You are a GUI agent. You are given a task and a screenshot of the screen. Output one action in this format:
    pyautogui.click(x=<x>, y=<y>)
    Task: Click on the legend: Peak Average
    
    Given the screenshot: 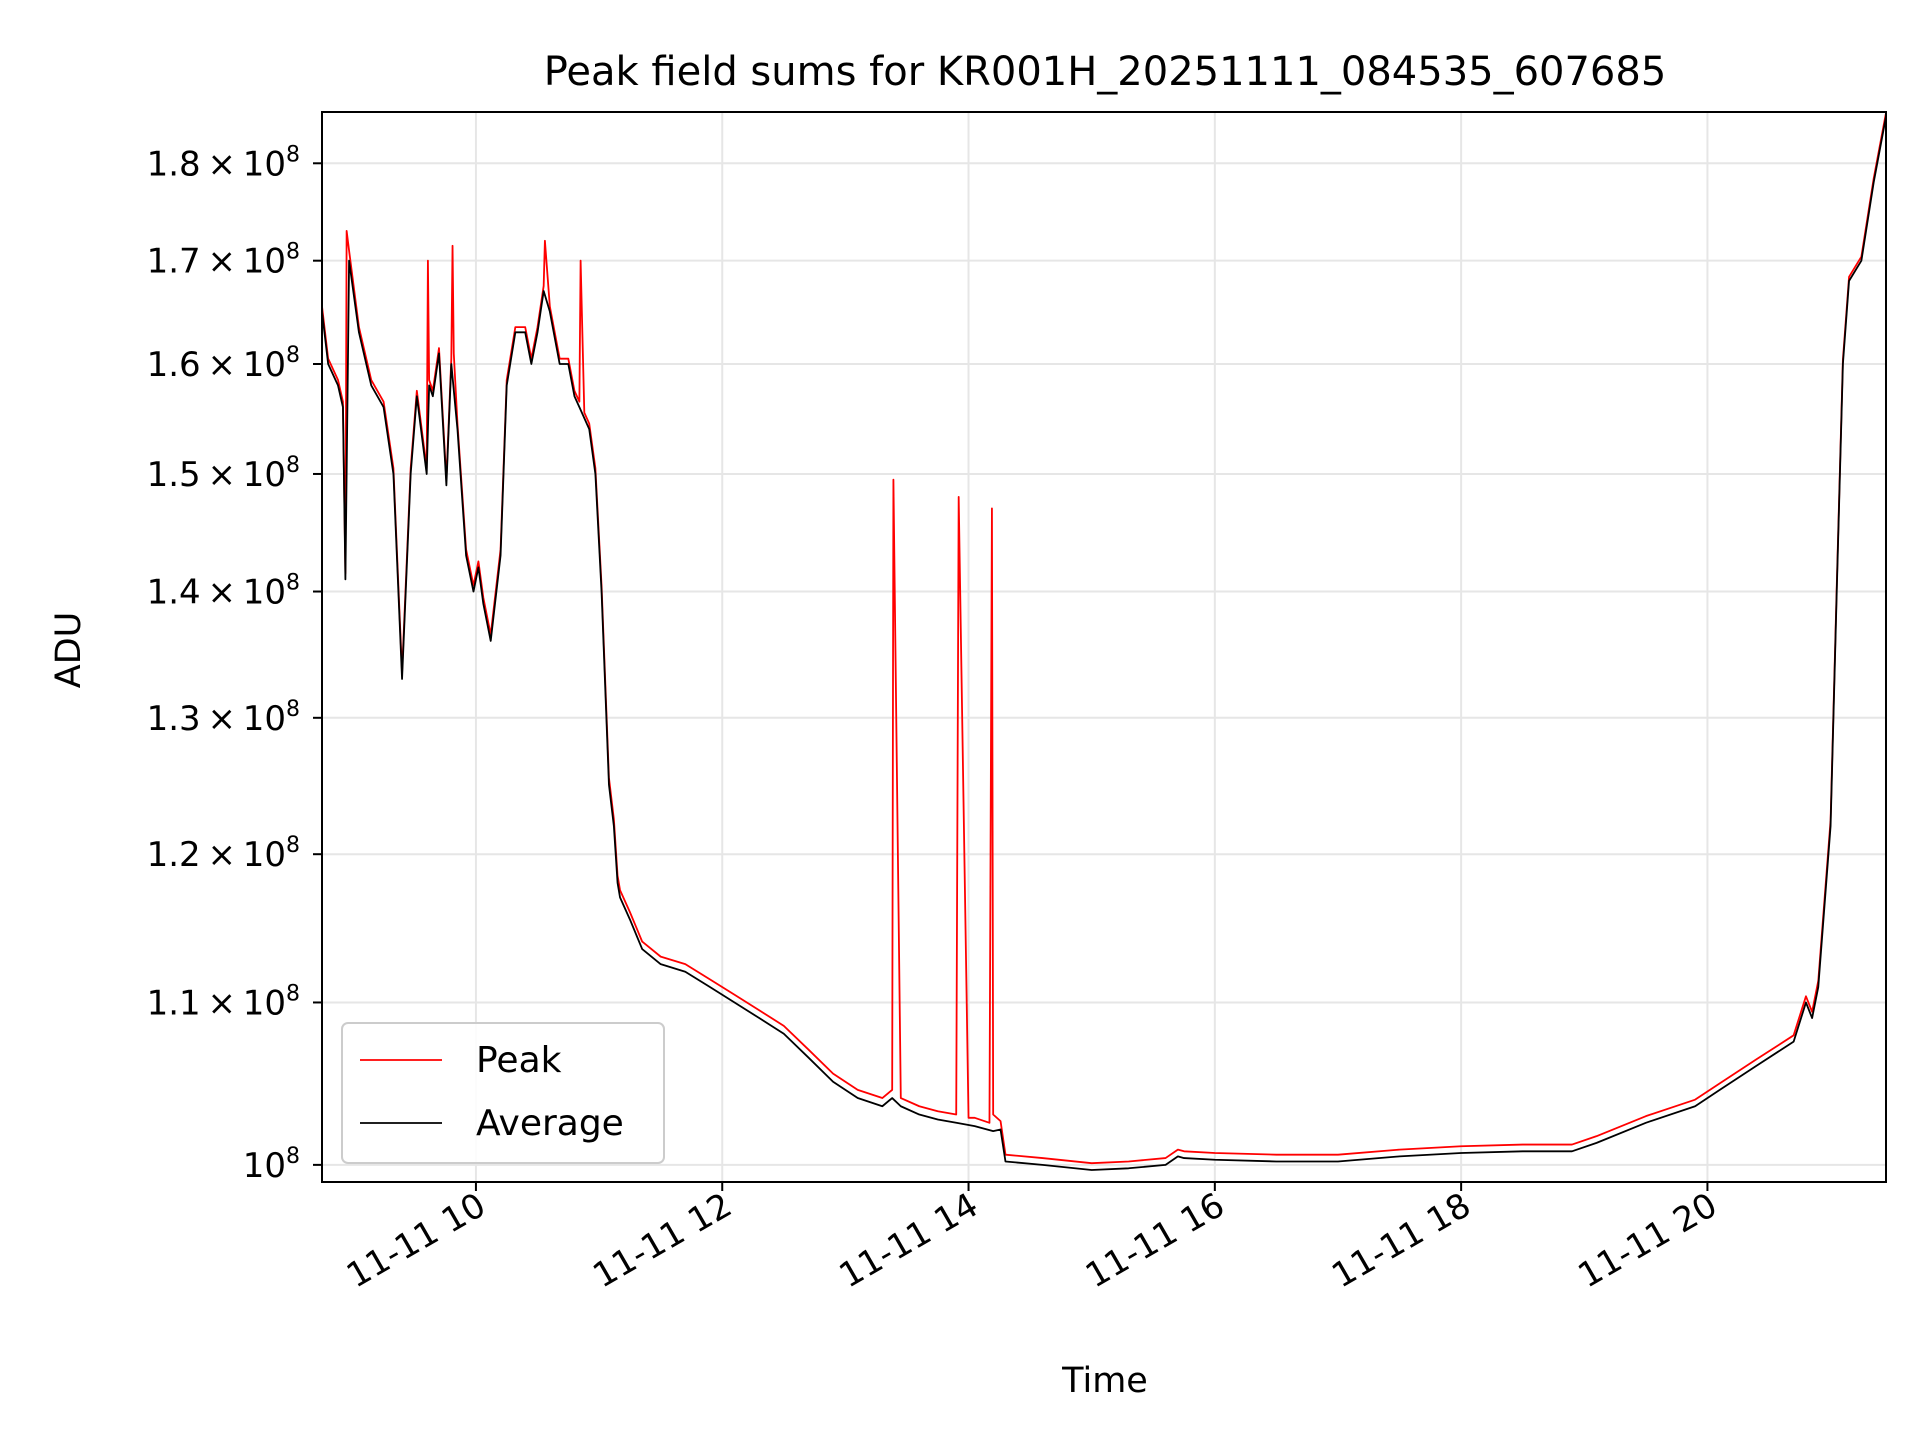 What is the action you would take?
    pyautogui.click(x=503, y=1093)
    